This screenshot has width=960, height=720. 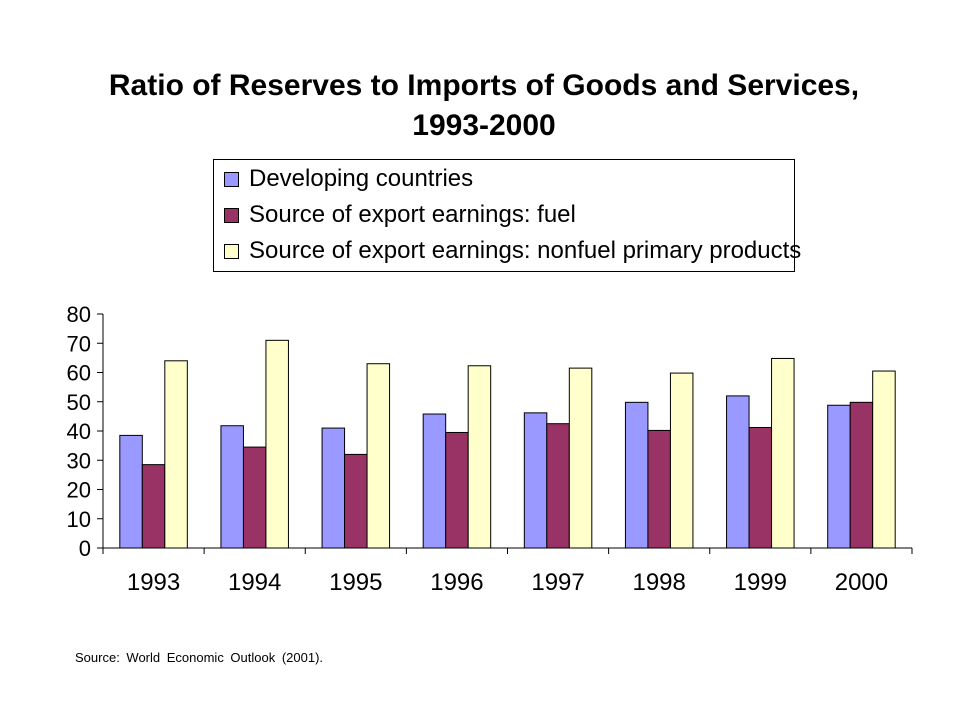 I want to click on y-tick-label-30: 30, so click(x=79, y=460).